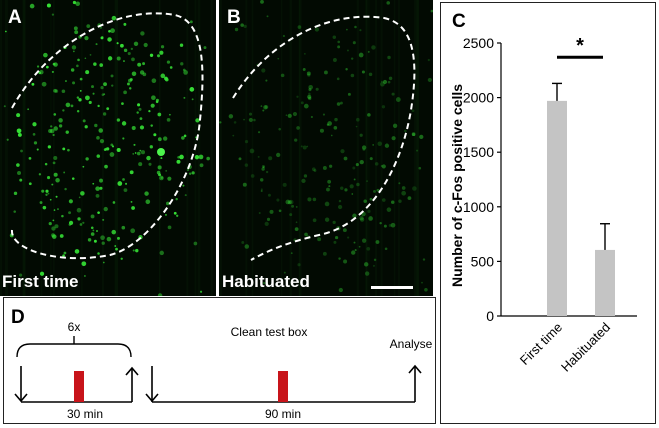  Describe the element at coordinates (541, 344) in the screenshot. I see `x-tick-label: First time` at that location.